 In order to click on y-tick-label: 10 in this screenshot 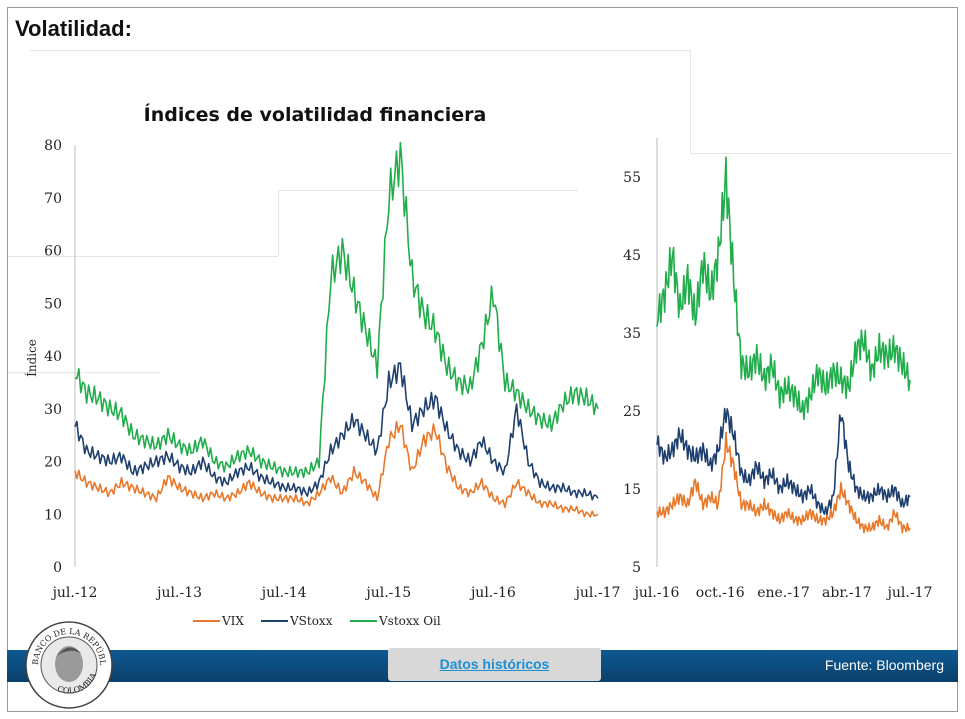, I will do `click(53, 515)`.